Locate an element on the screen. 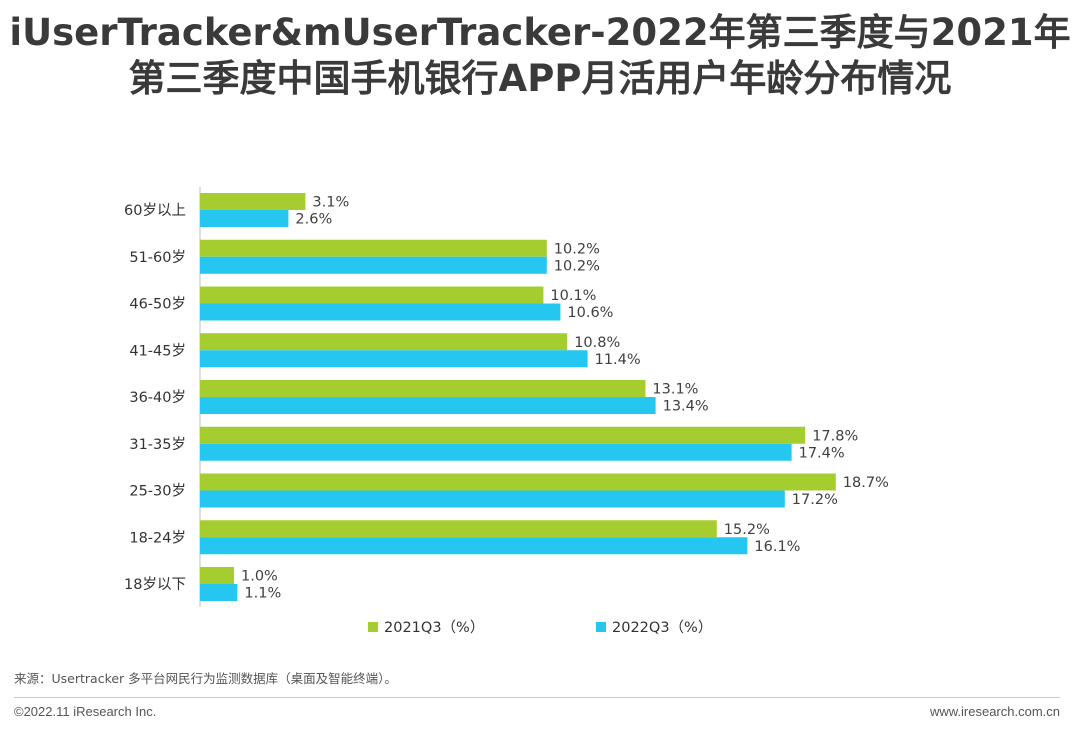 Image resolution: width=1080 pixels, height=731 pixels. category-label: 31-35岁 is located at coordinates (157, 444).